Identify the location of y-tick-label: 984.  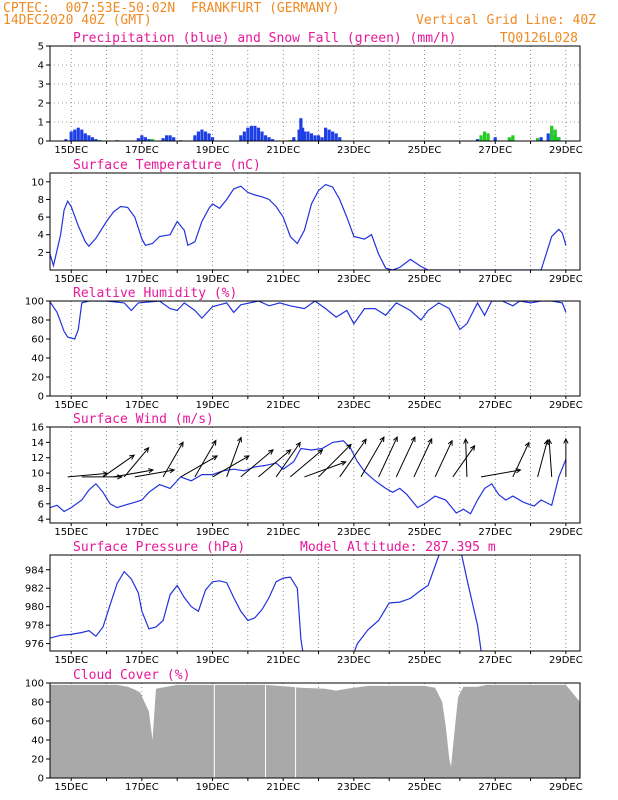
(34, 570).